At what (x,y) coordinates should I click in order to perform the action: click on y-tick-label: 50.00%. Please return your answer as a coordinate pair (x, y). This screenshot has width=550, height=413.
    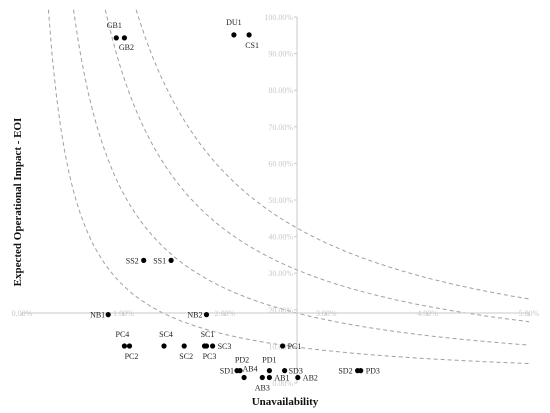
    Looking at the image, I should click on (280, 200).